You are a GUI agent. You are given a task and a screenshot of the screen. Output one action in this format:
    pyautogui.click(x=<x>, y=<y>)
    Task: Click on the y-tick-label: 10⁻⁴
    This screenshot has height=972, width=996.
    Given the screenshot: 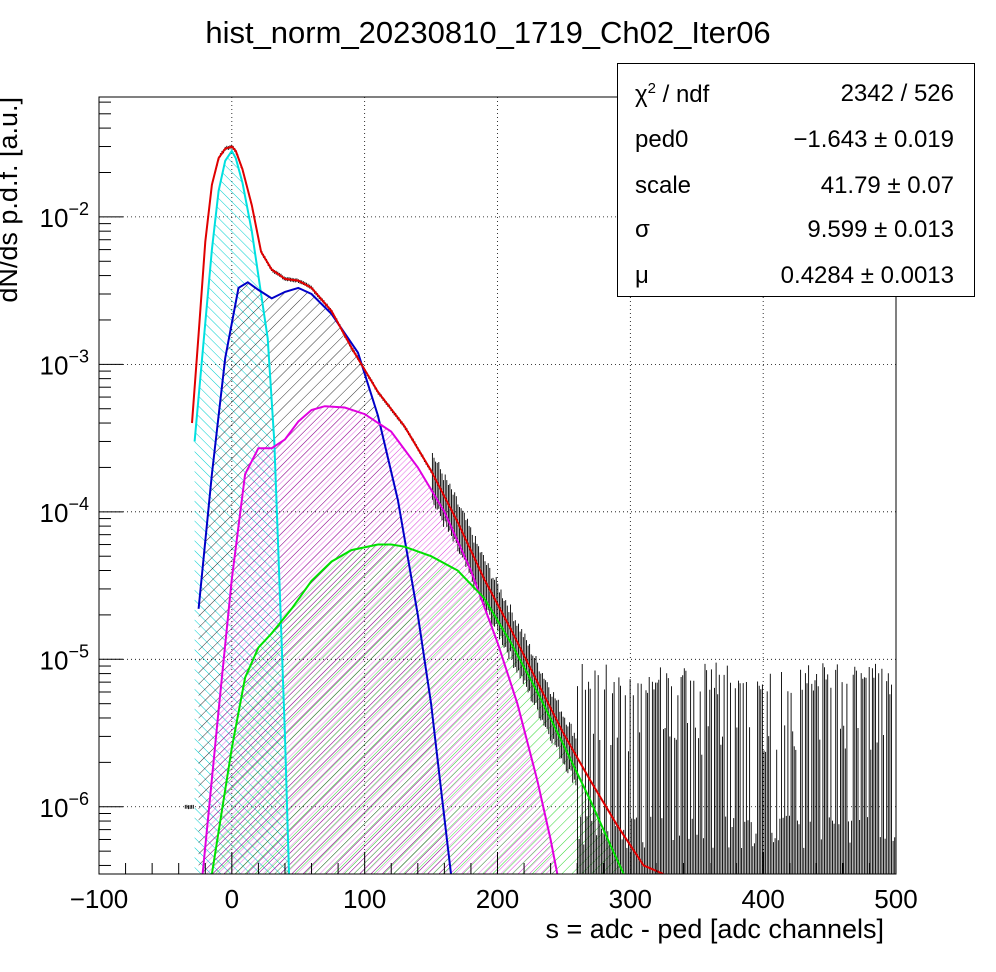 What is the action you would take?
    pyautogui.click(x=64, y=511)
    